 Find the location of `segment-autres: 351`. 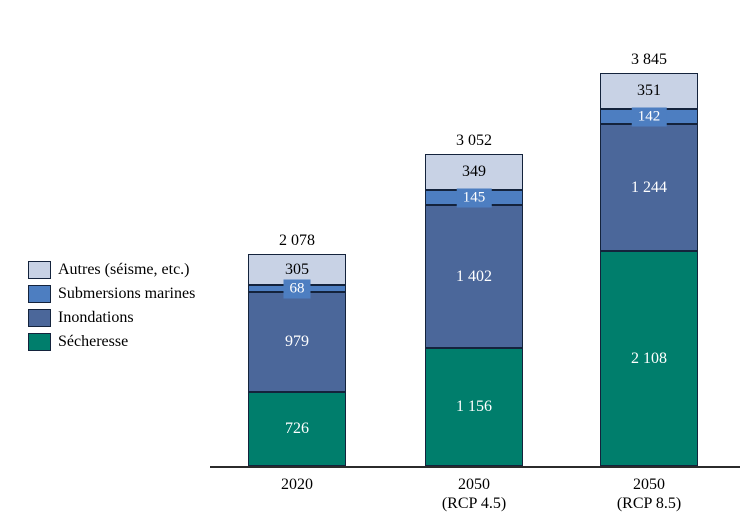

segment-autres: 351 is located at coordinates (649, 91).